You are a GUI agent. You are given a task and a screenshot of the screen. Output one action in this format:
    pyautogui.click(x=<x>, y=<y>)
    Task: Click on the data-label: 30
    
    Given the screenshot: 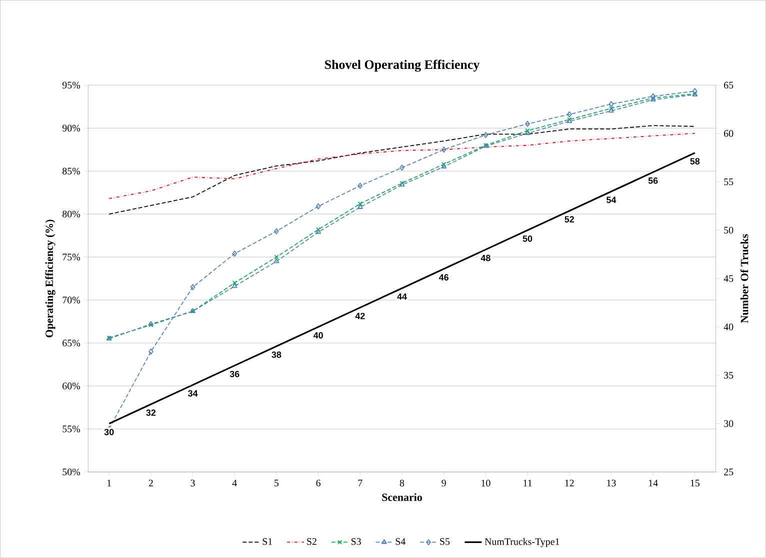 What is the action you would take?
    pyautogui.click(x=109, y=432)
    